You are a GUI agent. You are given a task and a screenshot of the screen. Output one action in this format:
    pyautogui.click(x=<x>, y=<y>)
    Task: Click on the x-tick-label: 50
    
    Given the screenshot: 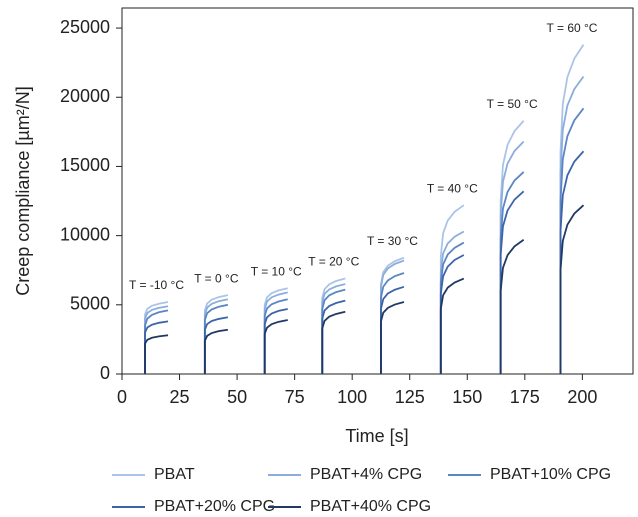 What is the action you would take?
    pyautogui.click(x=237, y=397)
    